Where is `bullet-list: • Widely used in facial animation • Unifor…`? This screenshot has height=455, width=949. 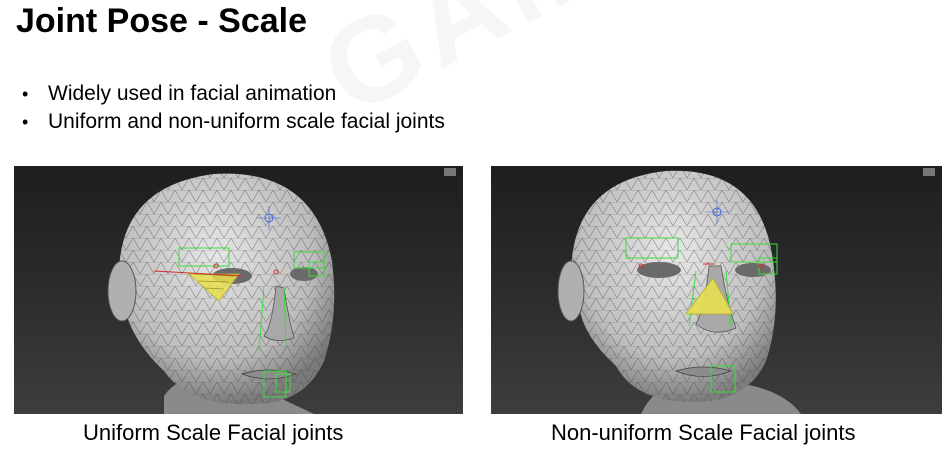 bullet-list: • Widely used in facial animation • Unifor… is located at coordinates (231, 108).